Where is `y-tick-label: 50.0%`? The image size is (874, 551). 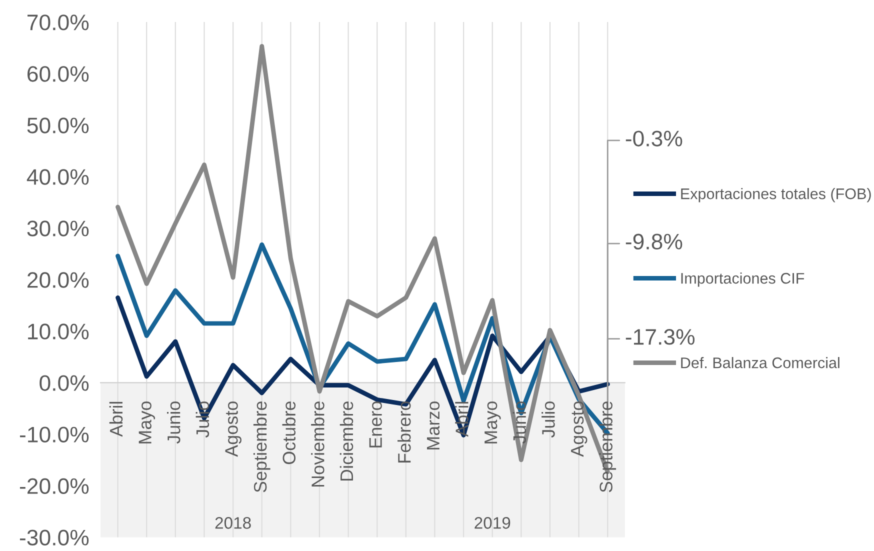 y-tick-label: 50.0% is located at coordinates (58, 126).